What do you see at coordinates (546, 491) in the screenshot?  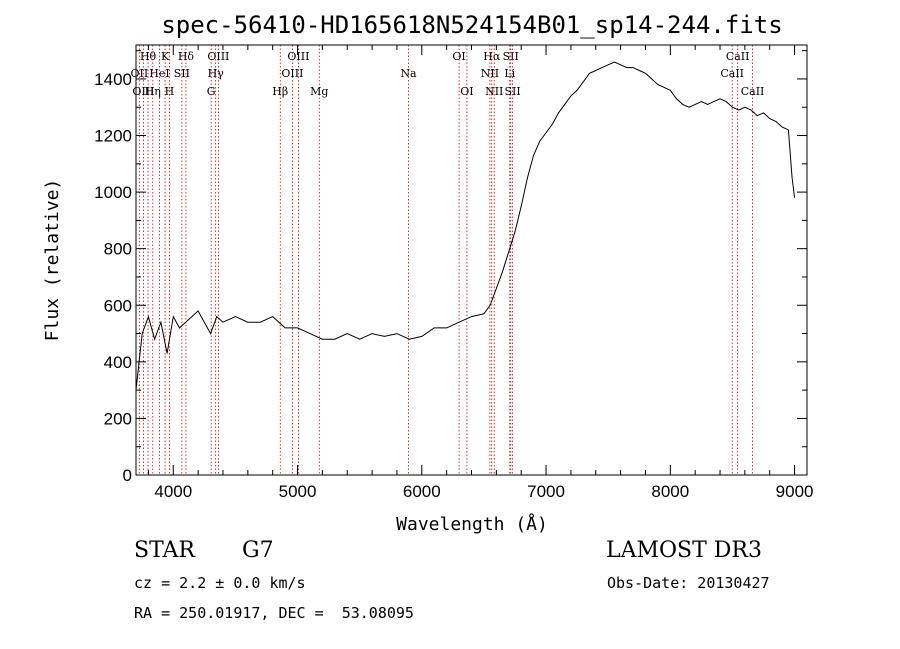 I see `x-tick-label: 7000` at bounding box center [546, 491].